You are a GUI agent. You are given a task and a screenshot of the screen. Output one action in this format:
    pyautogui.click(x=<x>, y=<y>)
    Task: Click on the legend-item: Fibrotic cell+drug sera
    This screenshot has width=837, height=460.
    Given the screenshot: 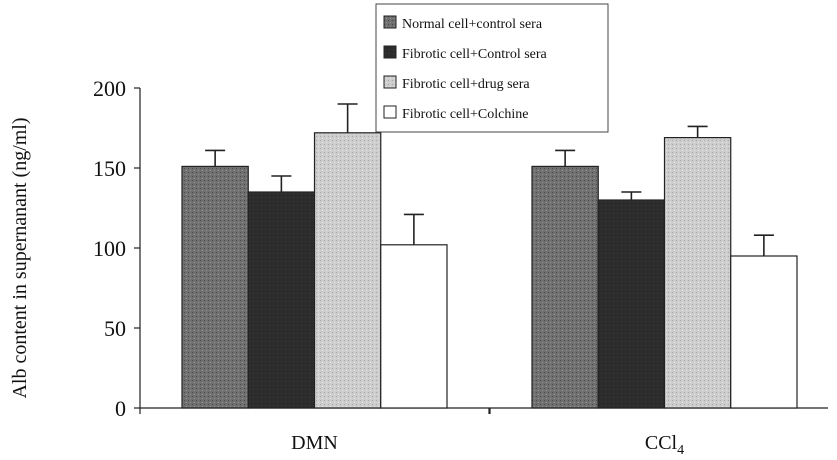 What is the action you would take?
    pyautogui.click(x=456, y=83)
    